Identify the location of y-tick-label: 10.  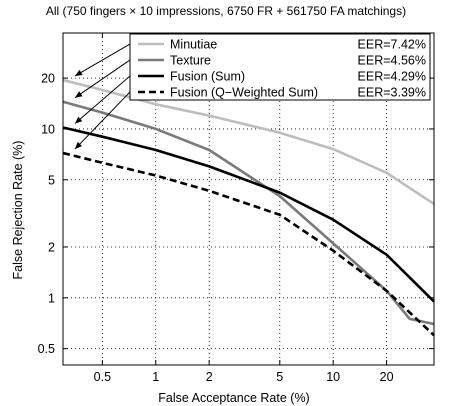
(48, 129).